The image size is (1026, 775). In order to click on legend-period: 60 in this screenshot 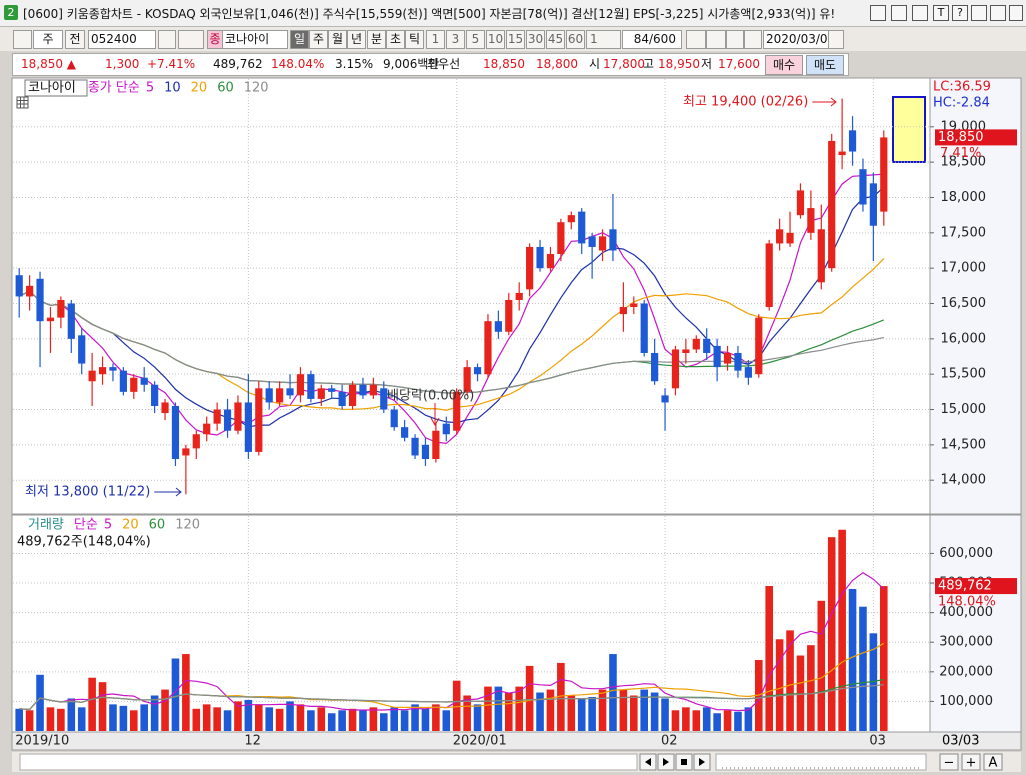, I will do `click(157, 525)`.